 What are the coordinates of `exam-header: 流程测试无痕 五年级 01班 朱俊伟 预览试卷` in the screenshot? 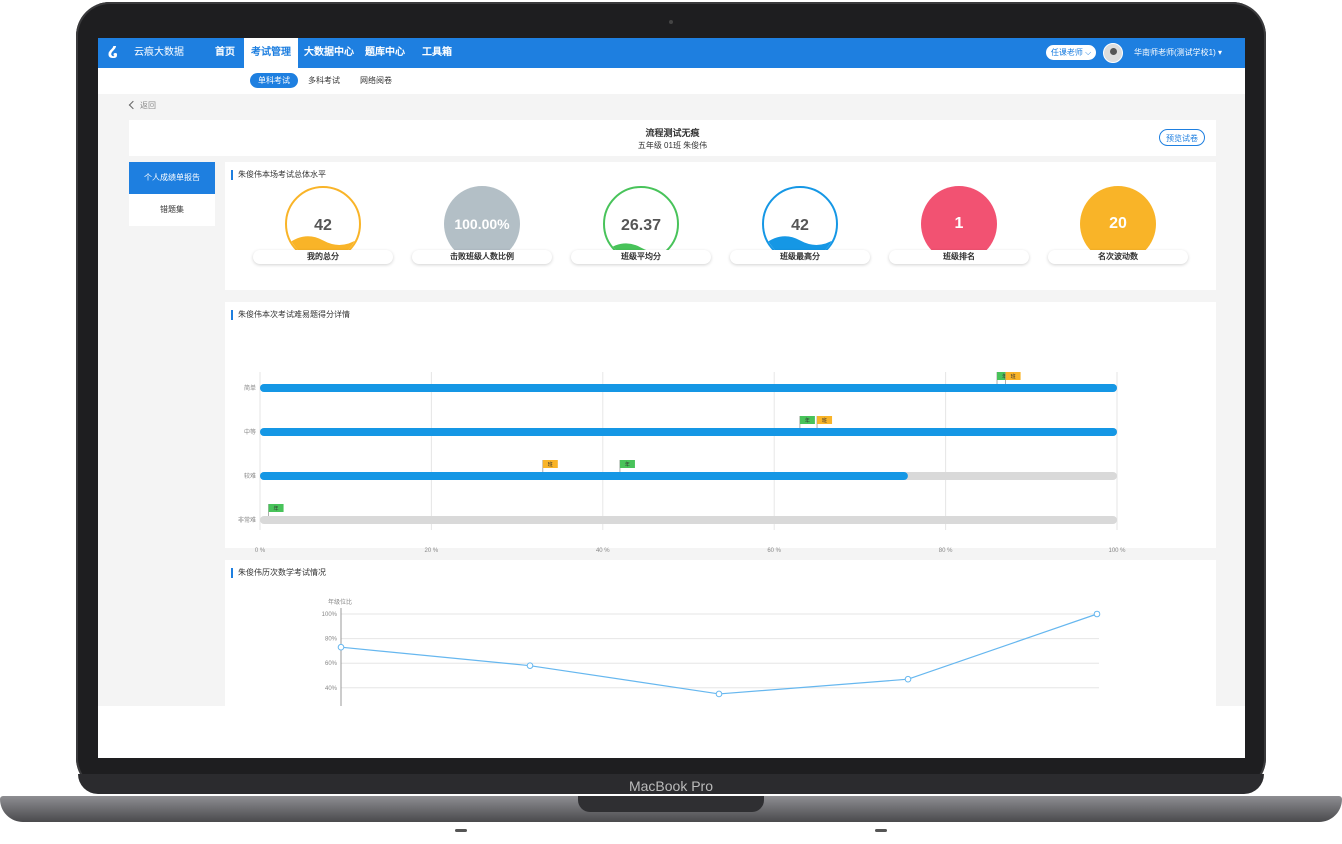 It's located at (672, 138).